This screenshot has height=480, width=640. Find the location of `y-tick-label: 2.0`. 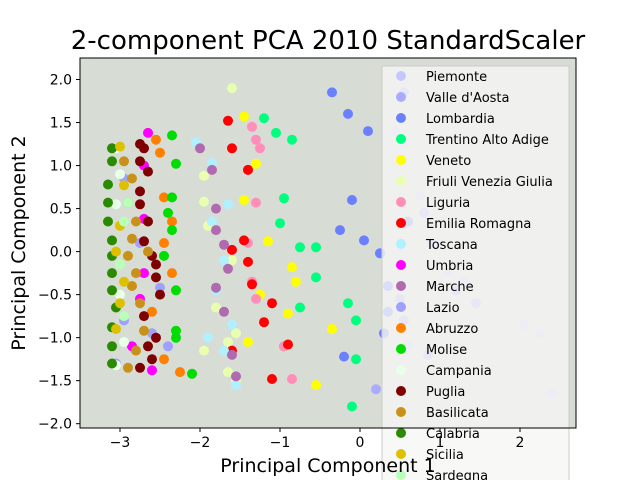

y-tick-label: 2.0 is located at coordinates (61, 81).